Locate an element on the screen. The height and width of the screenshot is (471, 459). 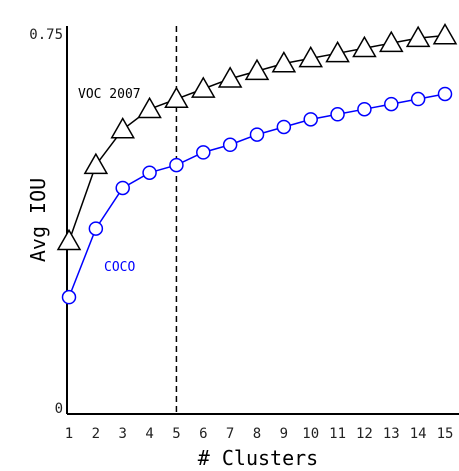
y-tick-label-bottom: 0 is located at coordinates (59, 409).